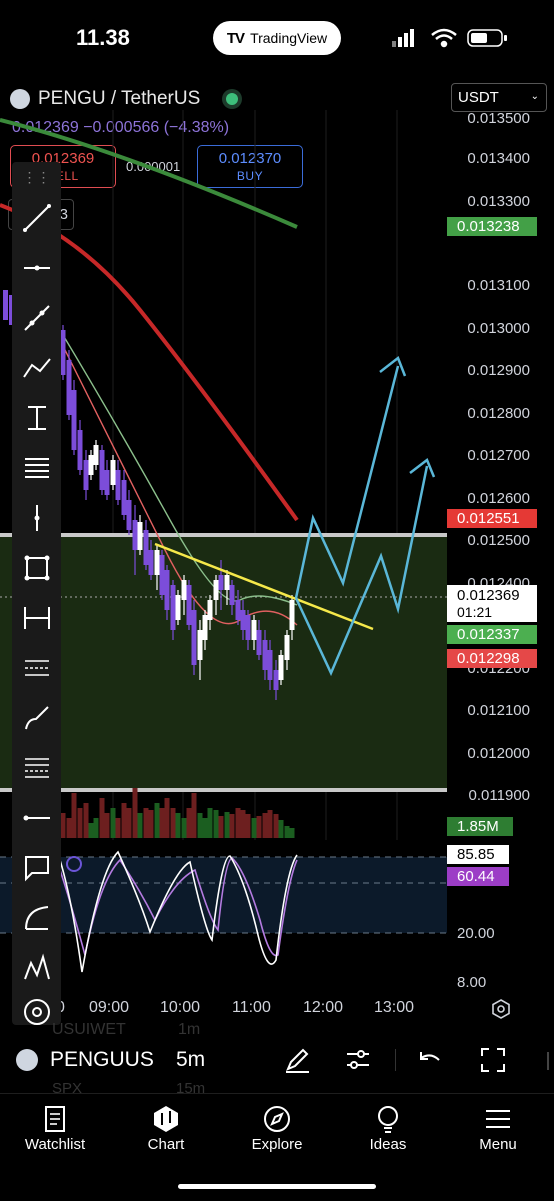 Image resolution: width=554 pixels, height=1201 pixels. What do you see at coordinates (36, 268) in the screenshot?
I see `horizontal-ray-tool-icon` at bounding box center [36, 268].